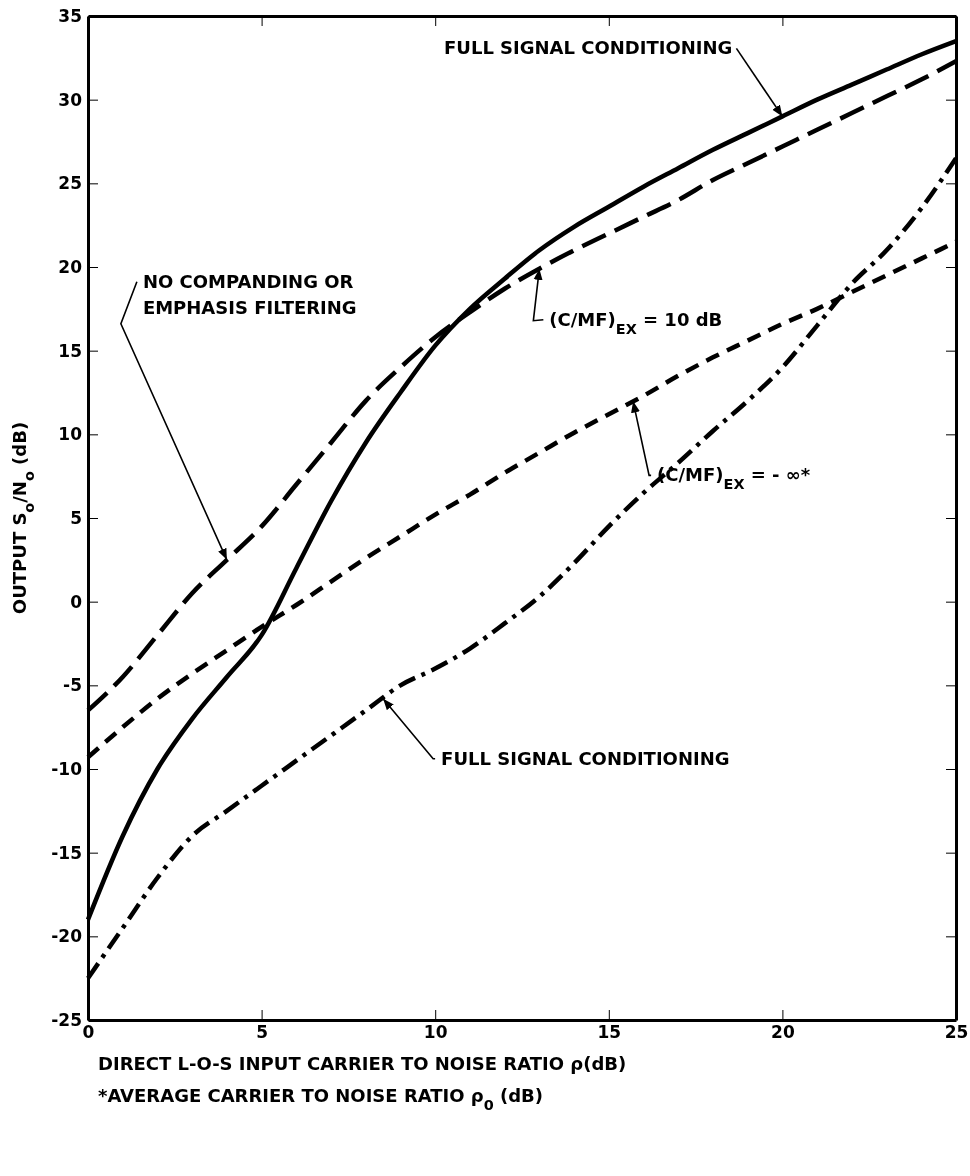 The image size is (970, 1176). I want to click on y-tick-label: 15, so click(70, 350).